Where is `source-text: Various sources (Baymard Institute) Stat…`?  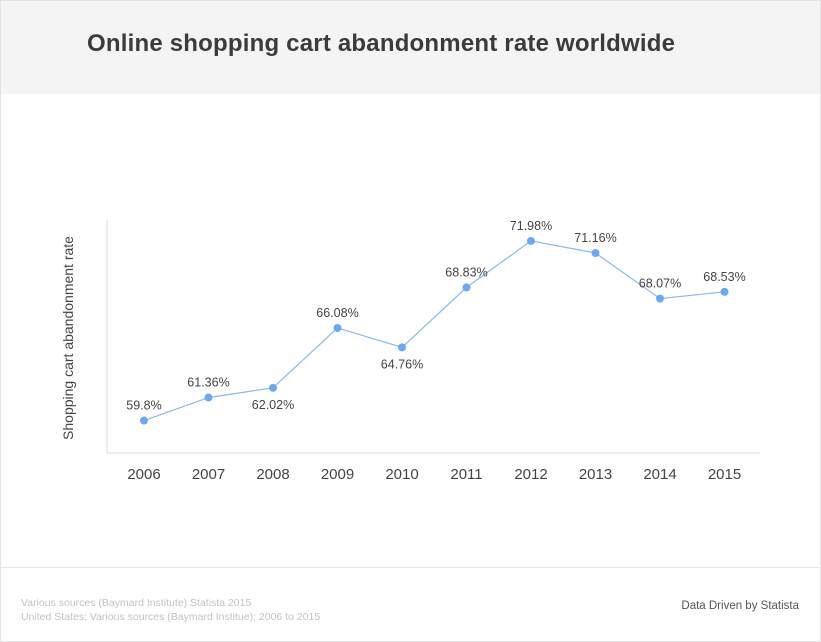 source-text: Various sources (Baymard Institute) Stat… is located at coordinates (170, 610).